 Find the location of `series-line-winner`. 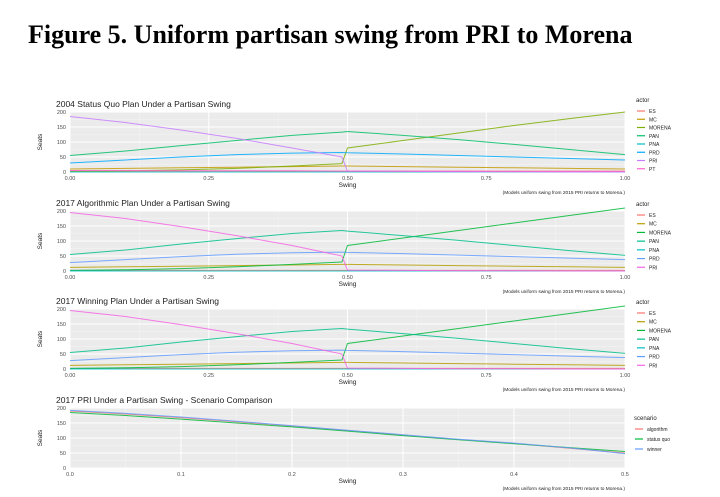

series-line-winner is located at coordinates (347, 432).